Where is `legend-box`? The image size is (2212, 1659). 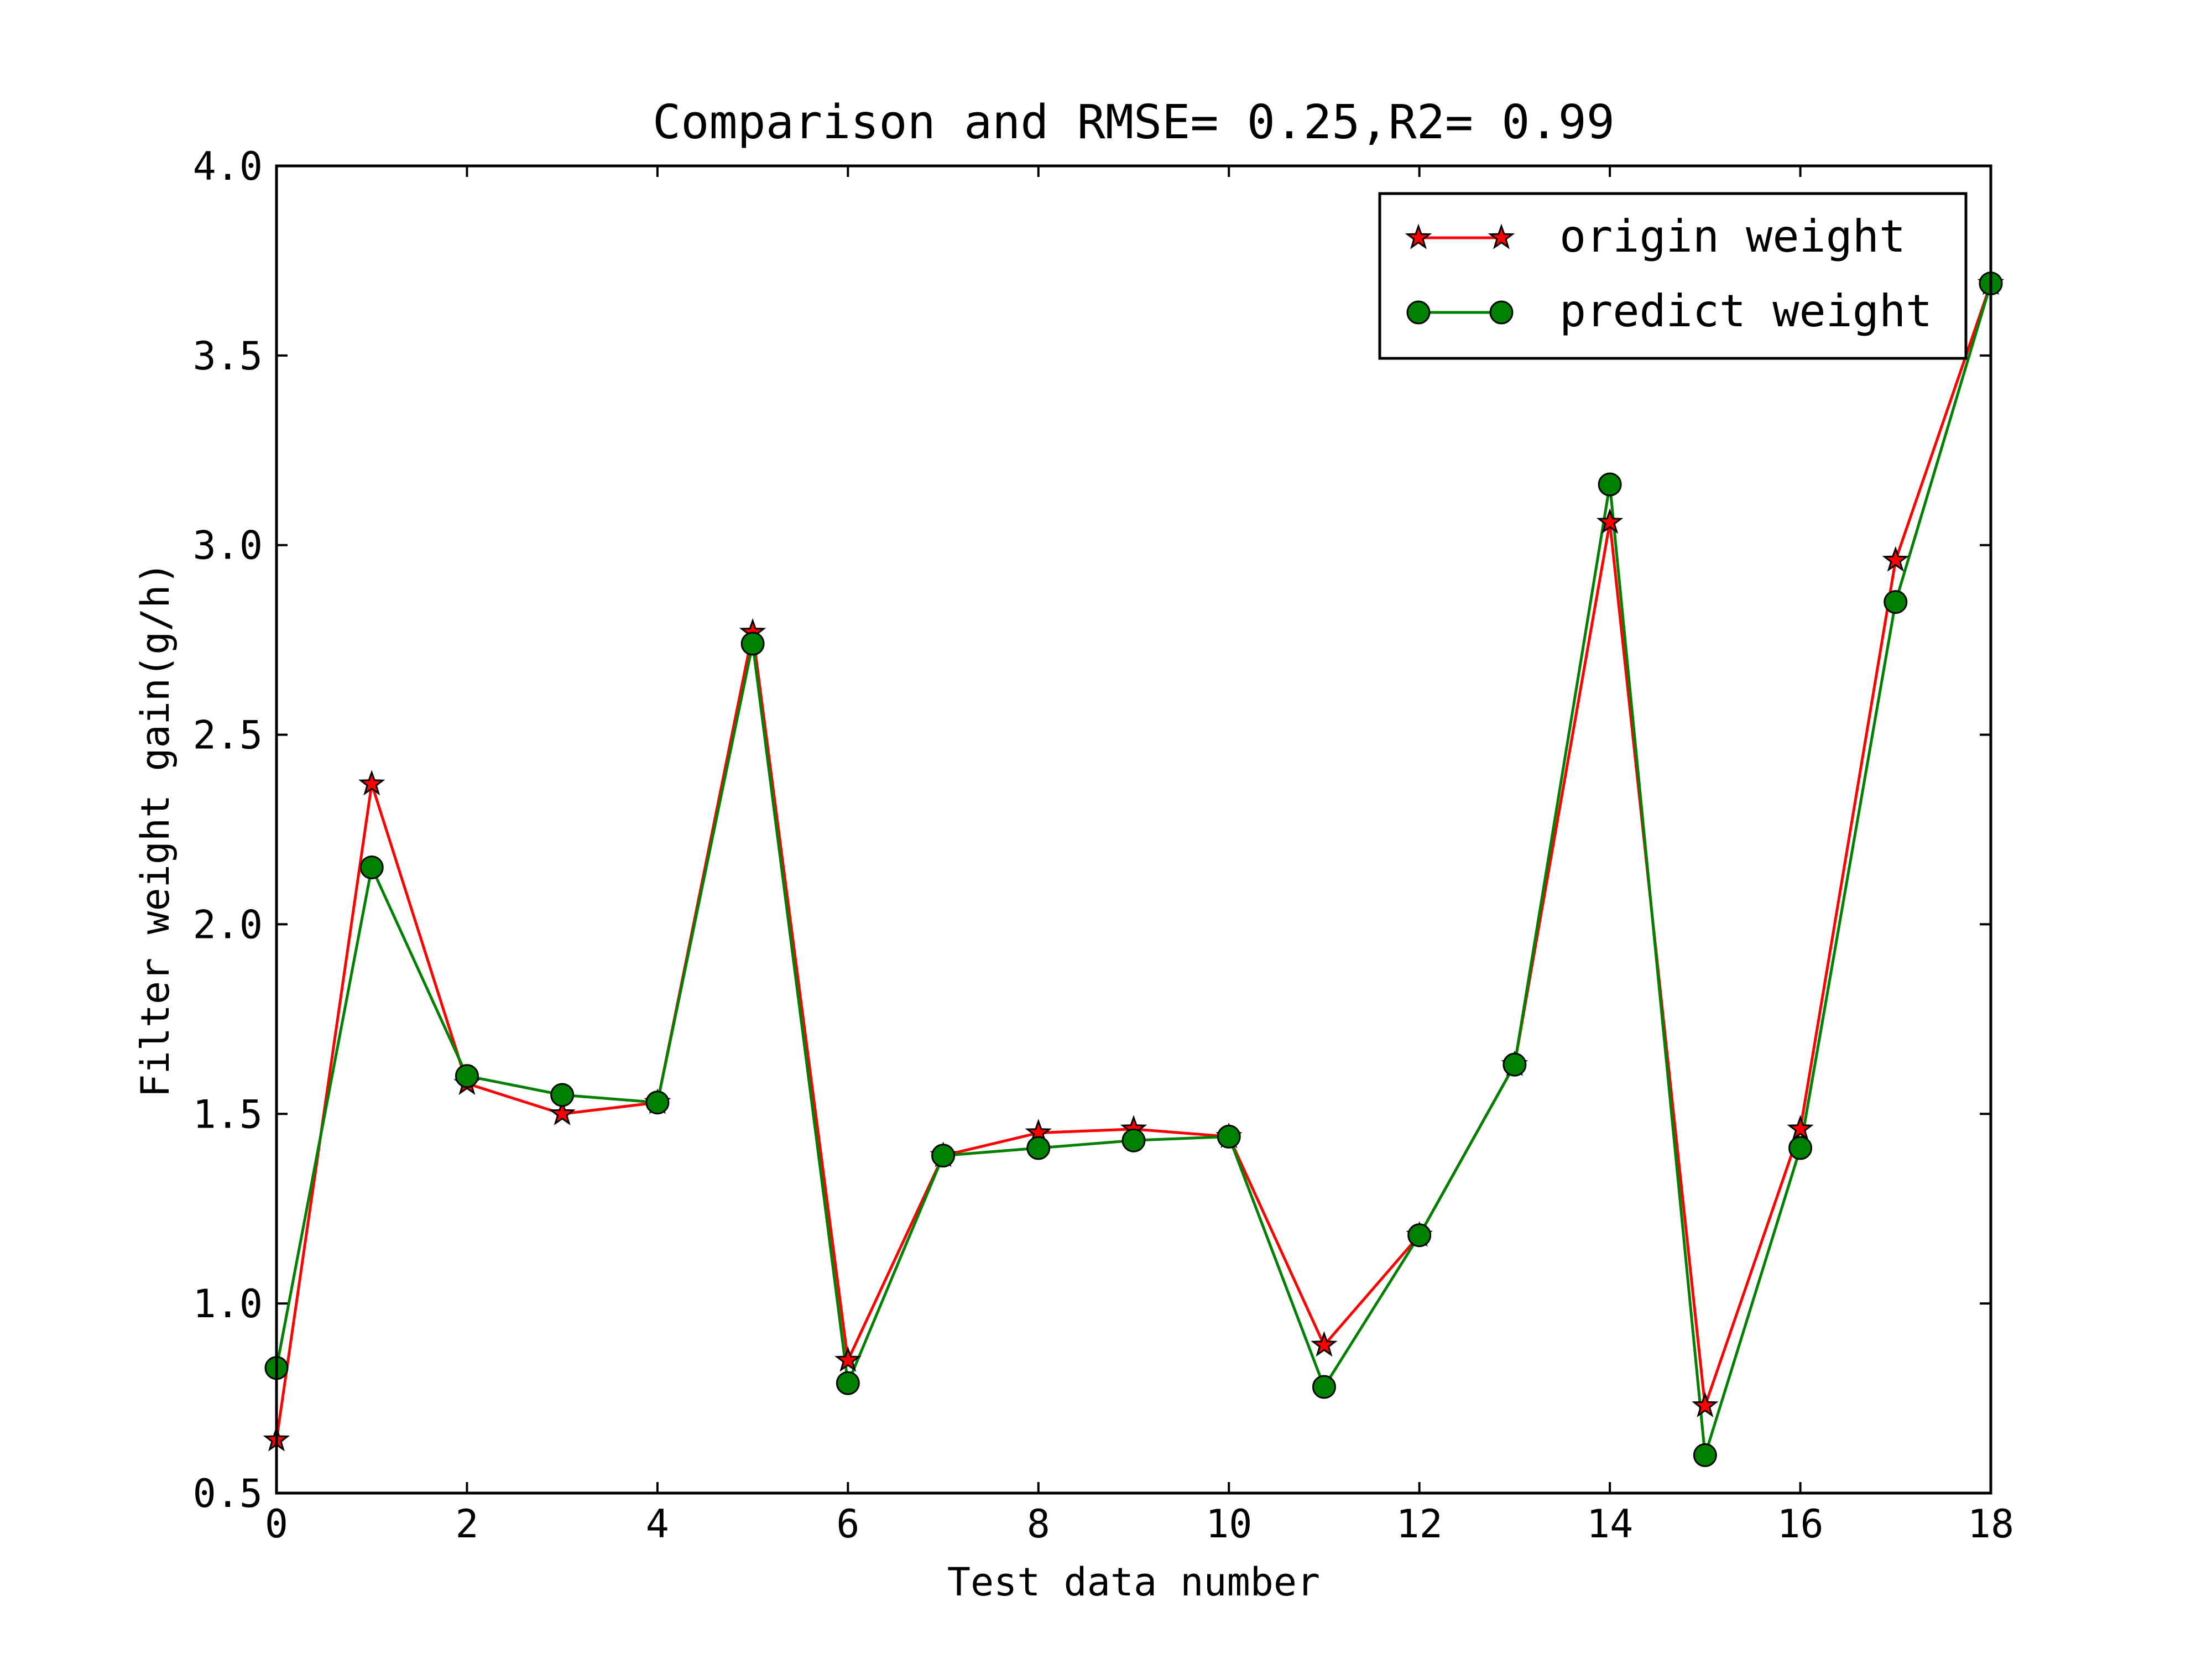 legend-box is located at coordinates (1673, 276).